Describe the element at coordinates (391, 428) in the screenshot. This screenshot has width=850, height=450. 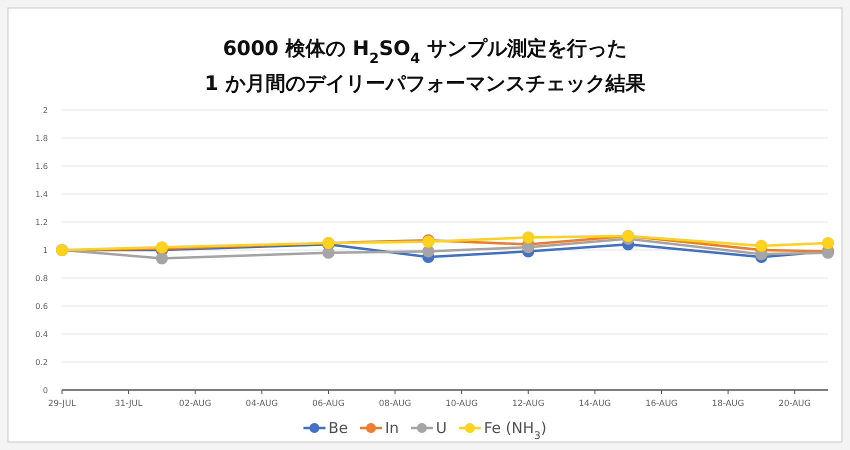
I see `legend-label: In` at that location.